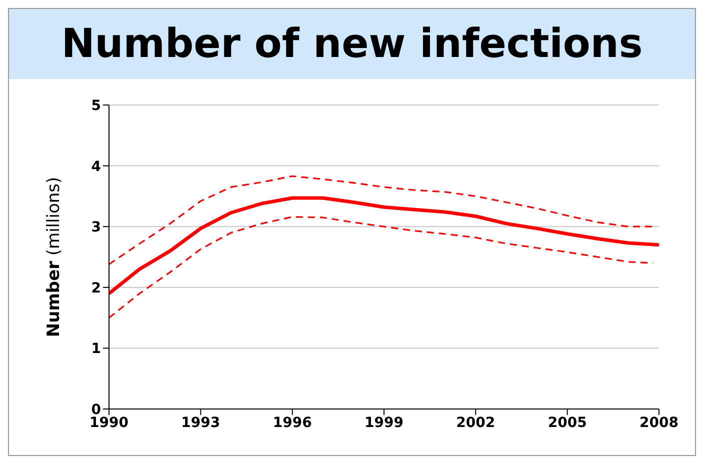 This screenshot has height=464, width=704. What do you see at coordinates (96, 349) in the screenshot?
I see `y-tick-label: 1` at bounding box center [96, 349].